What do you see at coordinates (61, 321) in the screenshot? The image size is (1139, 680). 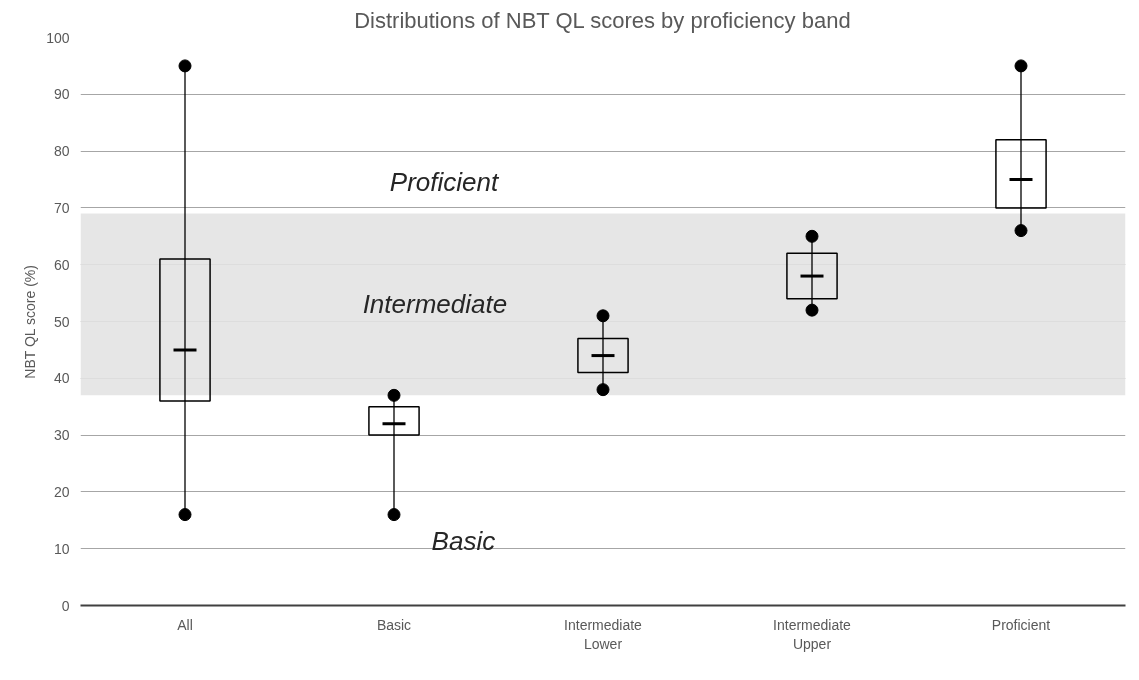 I see `y-tick-label: 50` at bounding box center [61, 321].